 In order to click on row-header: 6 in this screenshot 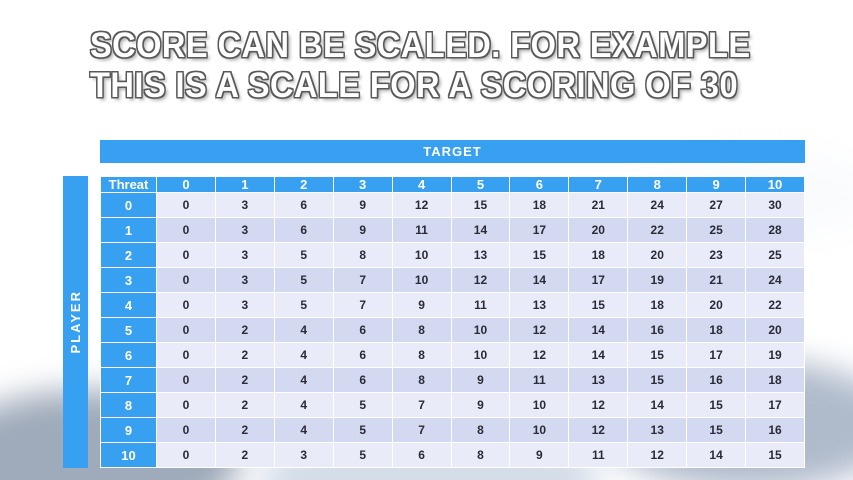, I will do `click(128, 355)`.